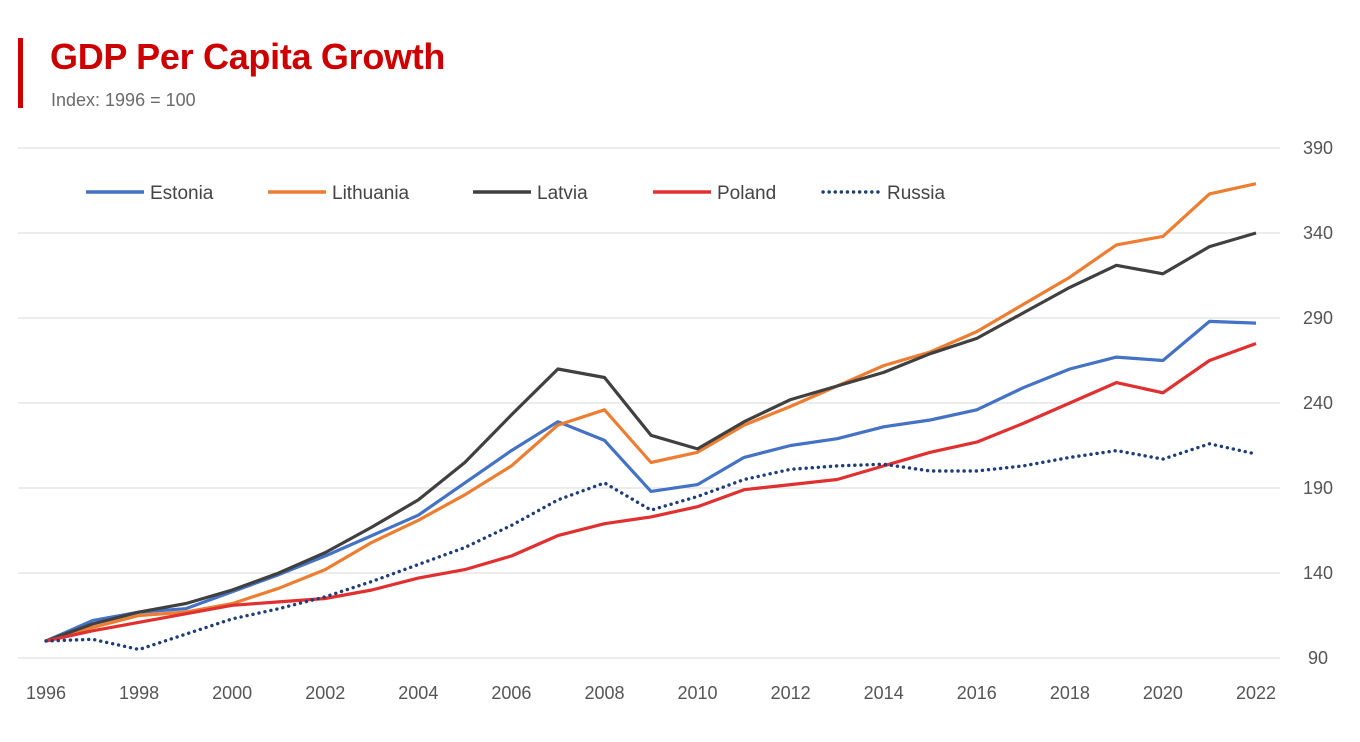 This screenshot has width=1360, height=742. Describe the element at coordinates (562, 193) in the screenshot. I see `legend-label-latvia: Latvia` at that location.